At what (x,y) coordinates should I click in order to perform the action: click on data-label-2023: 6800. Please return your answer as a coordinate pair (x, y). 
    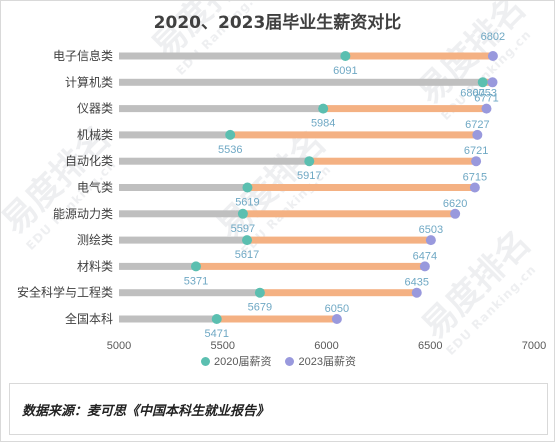
    Looking at the image, I should click on (472, 93).